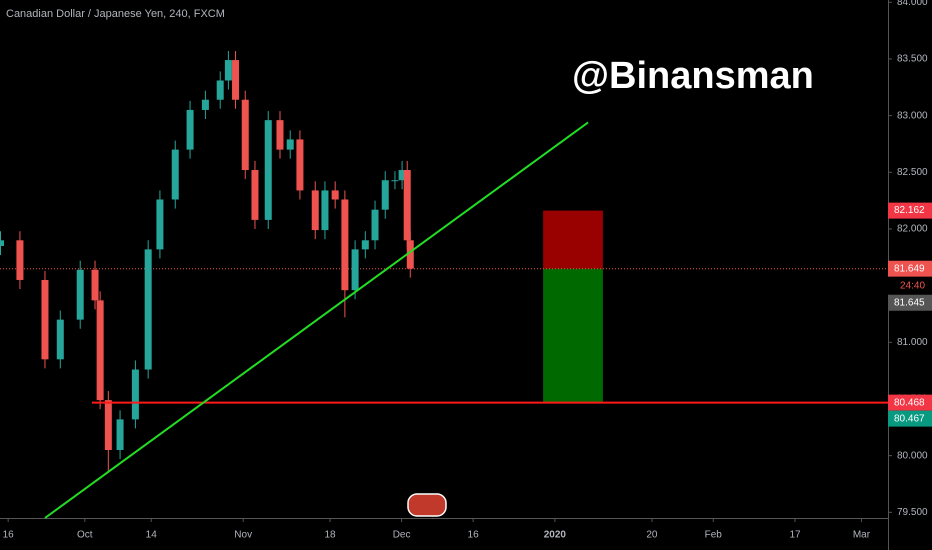 The width and height of the screenshot is (932, 550). What do you see at coordinates (693, 76) in the screenshot?
I see `watermark: @Binansman` at bounding box center [693, 76].